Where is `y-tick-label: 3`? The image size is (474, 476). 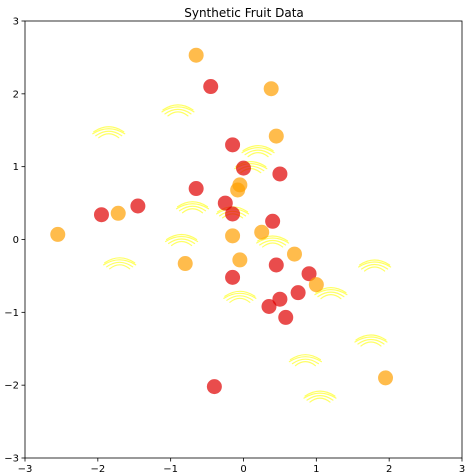
y-tick-label: 3 is located at coordinates (16, 22).